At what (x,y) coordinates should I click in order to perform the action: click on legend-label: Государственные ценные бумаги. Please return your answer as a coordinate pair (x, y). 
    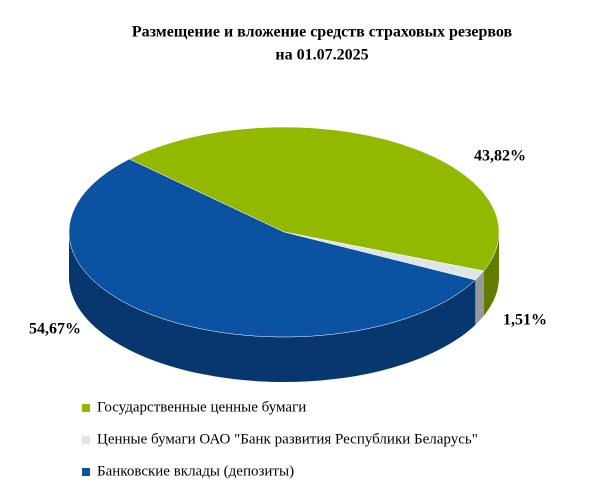
    Looking at the image, I should click on (201, 407).